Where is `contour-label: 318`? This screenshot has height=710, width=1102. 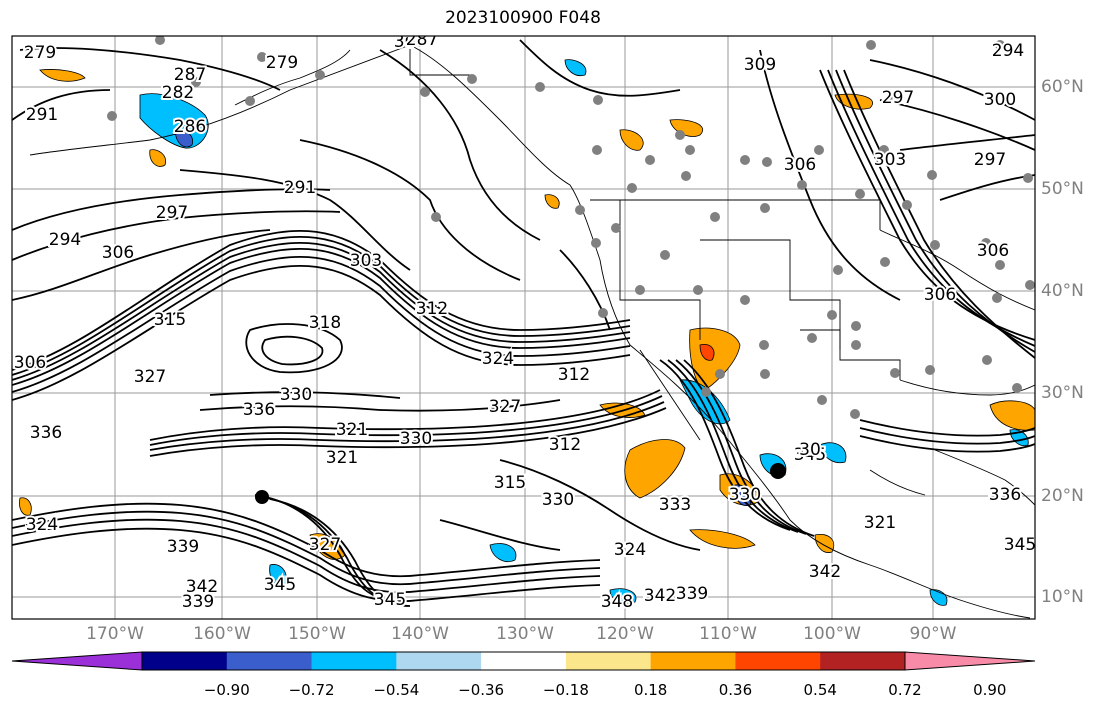 contour-label: 318 is located at coordinates (325, 323).